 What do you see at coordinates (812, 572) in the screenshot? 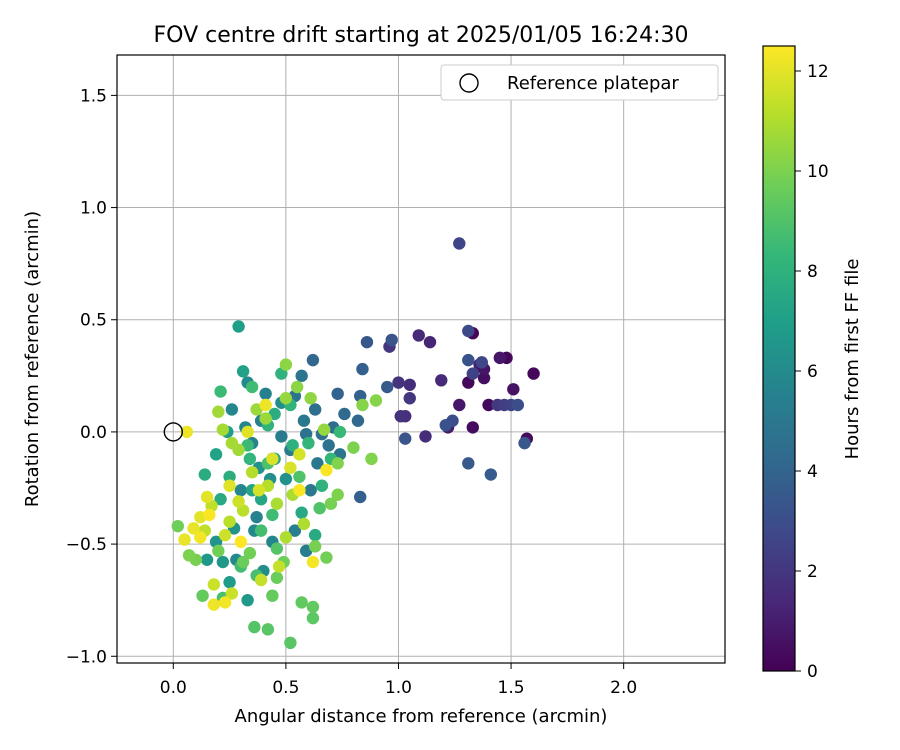
I see `colorbar-tick-label: 2` at bounding box center [812, 572].